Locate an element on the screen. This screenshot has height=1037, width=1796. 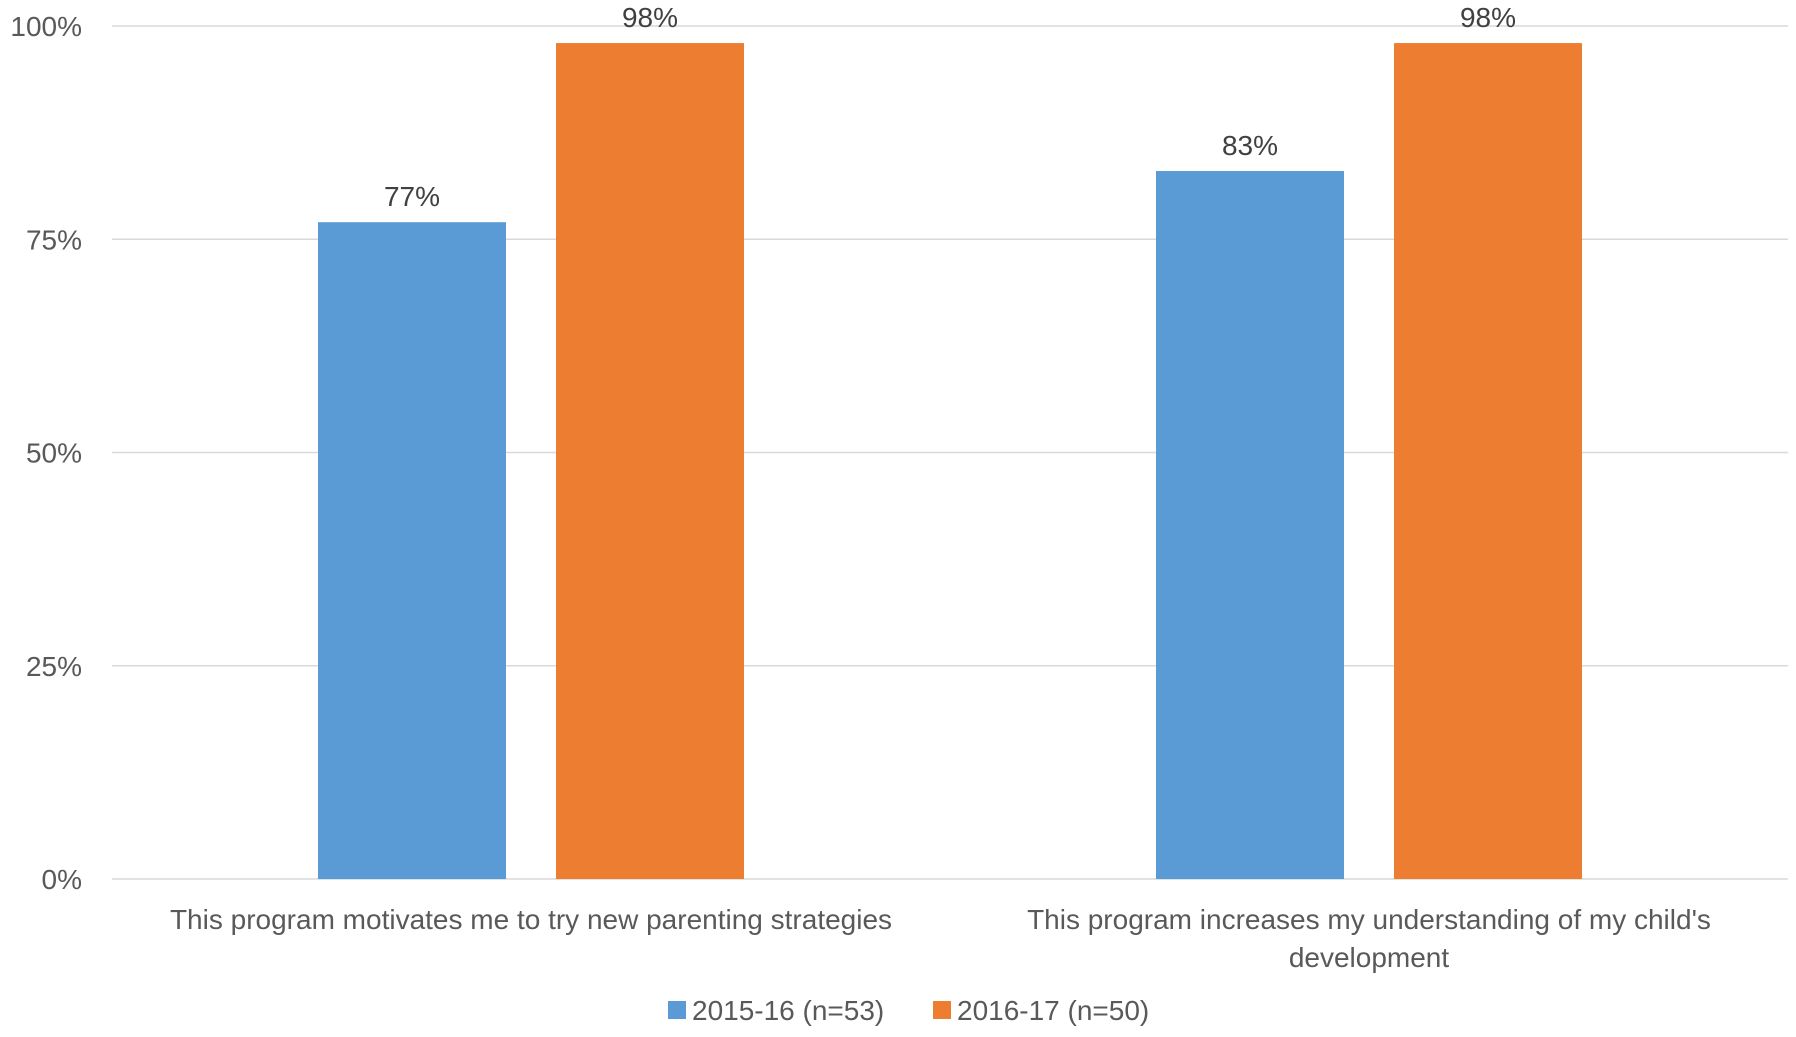
y-tick-label: 75% is located at coordinates (54, 239).